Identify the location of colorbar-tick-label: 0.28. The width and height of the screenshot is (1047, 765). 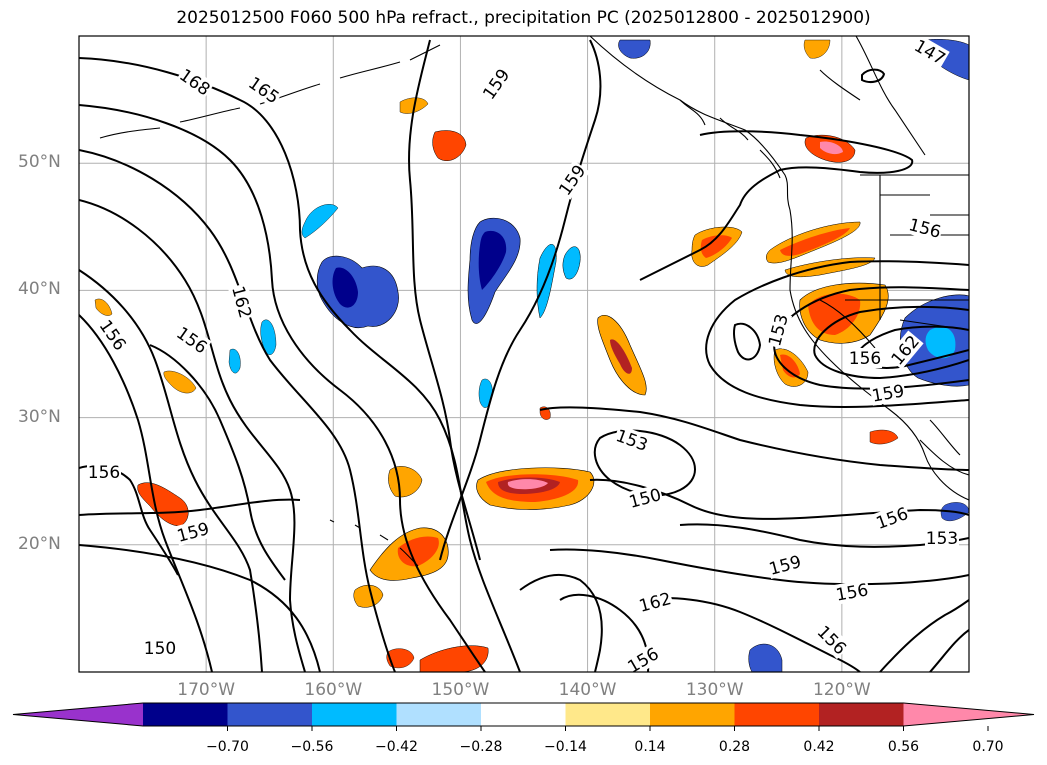
(734, 747).